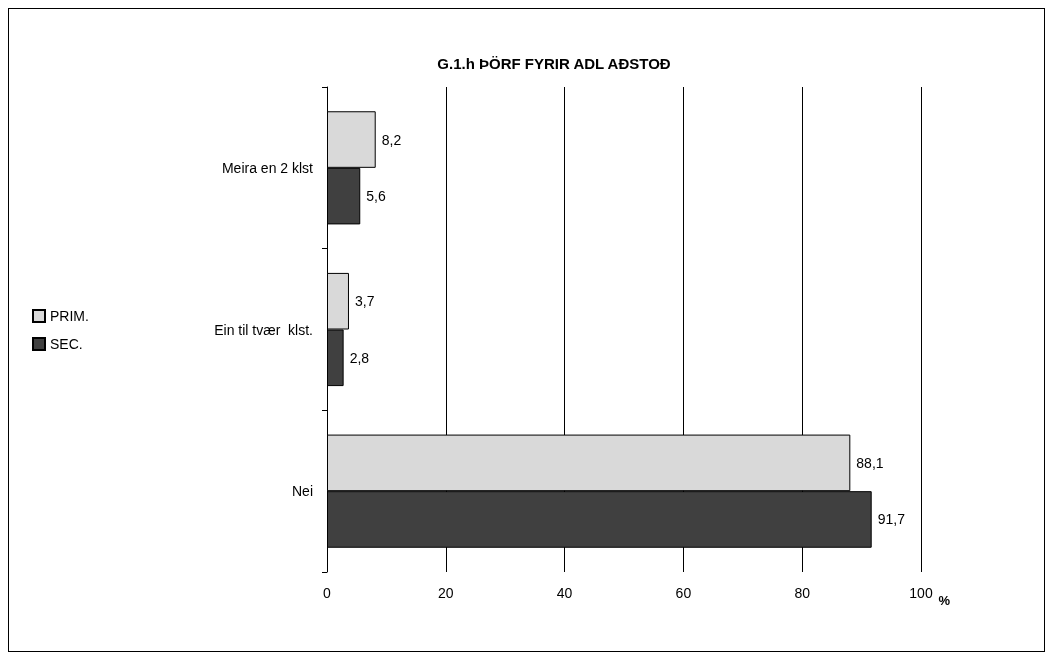  What do you see at coordinates (69, 316) in the screenshot?
I see `legend-label: PRIM.` at bounding box center [69, 316].